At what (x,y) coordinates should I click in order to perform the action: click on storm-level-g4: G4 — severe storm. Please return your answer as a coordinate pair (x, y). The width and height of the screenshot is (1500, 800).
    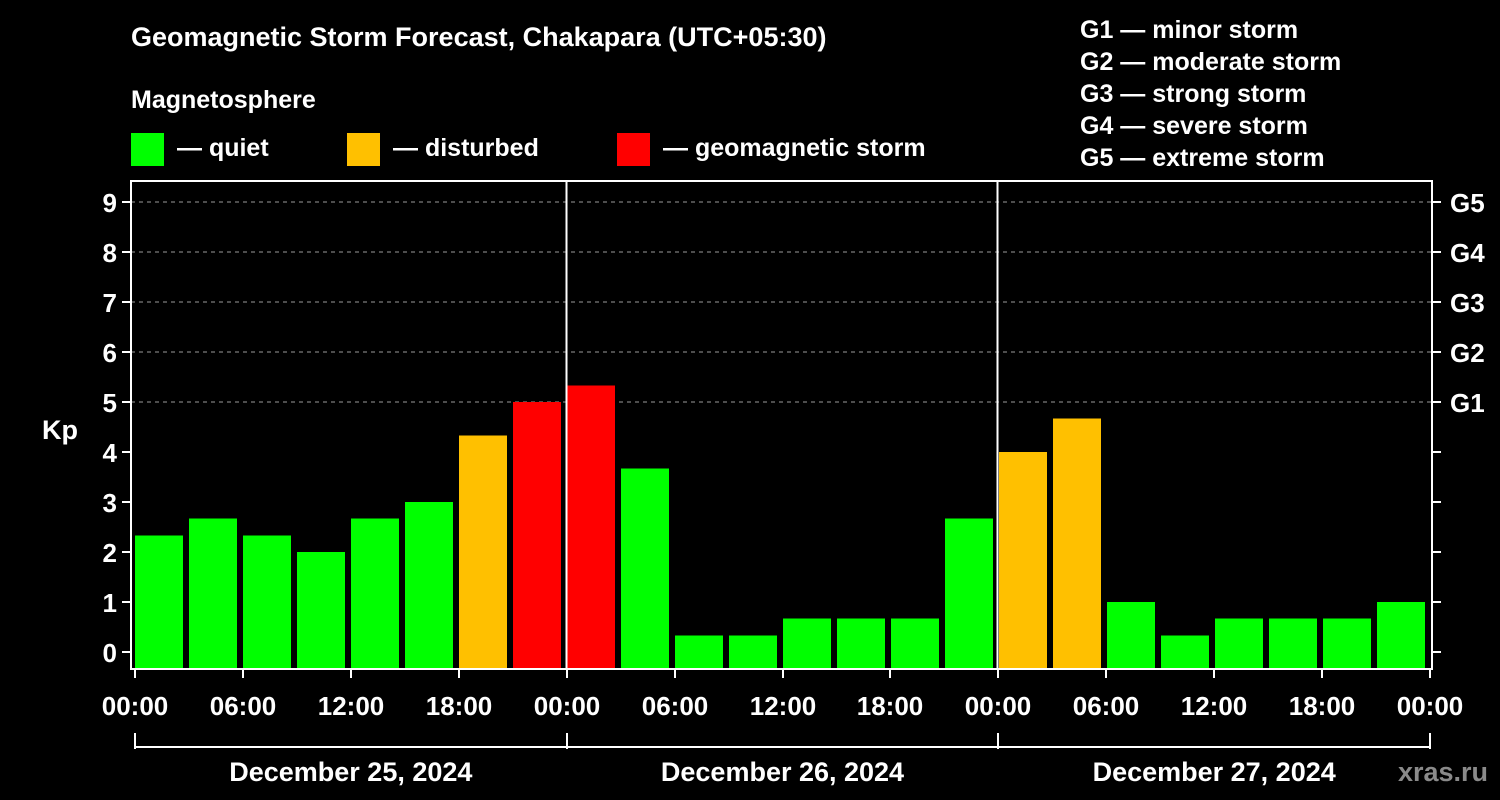
    Looking at the image, I should click on (1194, 126).